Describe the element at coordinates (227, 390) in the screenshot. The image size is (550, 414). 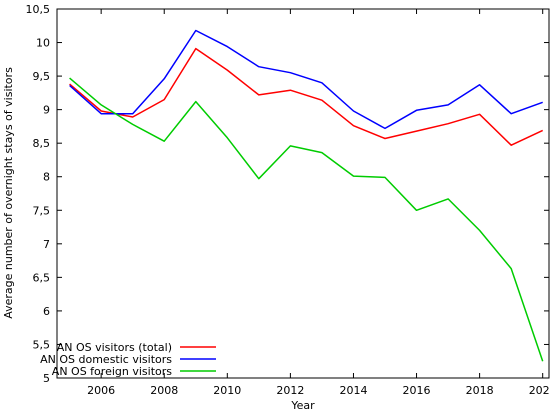
I see `x-tick-label: 2010` at that location.